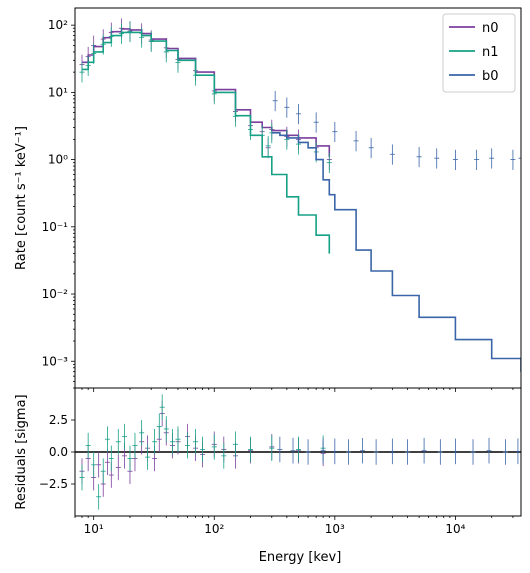 The height and width of the screenshot is (573, 530). What do you see at coordinates (55, 227) in the screenshot?
I see `y-tick-label-spectrum: 10⁻¹` at bounding box center [55, 227].